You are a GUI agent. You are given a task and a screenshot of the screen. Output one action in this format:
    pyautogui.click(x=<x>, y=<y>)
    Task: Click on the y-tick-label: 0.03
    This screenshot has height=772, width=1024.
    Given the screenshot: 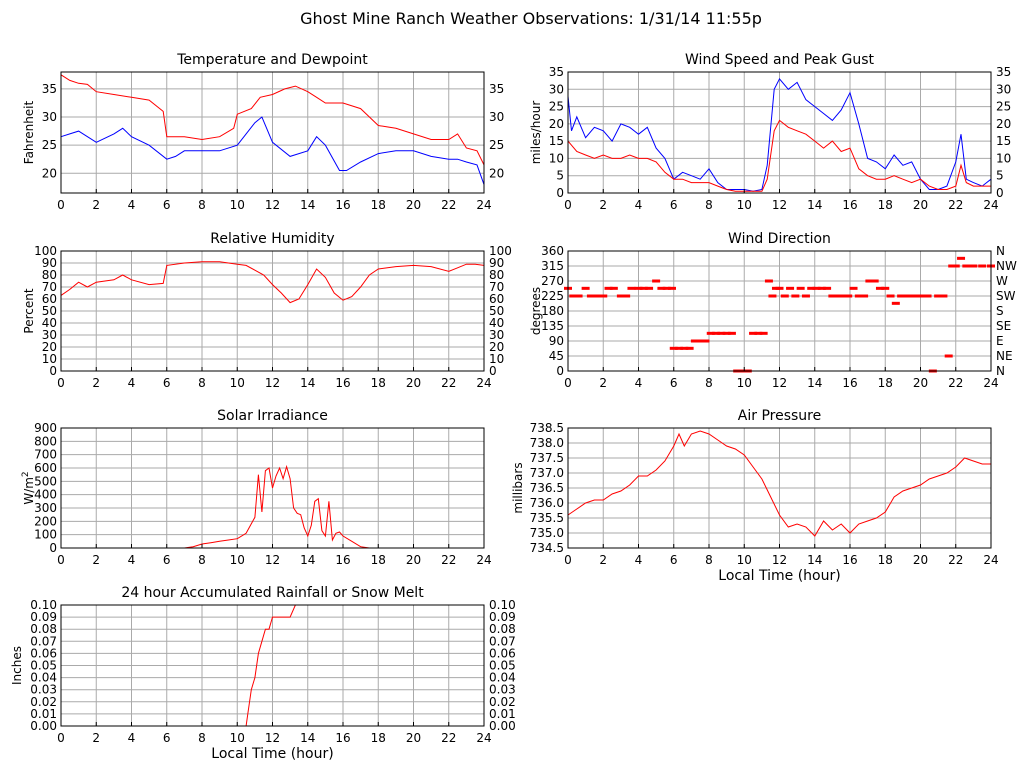 What is the action you would take?
    pyautogui.click(x=43, y=690)
    